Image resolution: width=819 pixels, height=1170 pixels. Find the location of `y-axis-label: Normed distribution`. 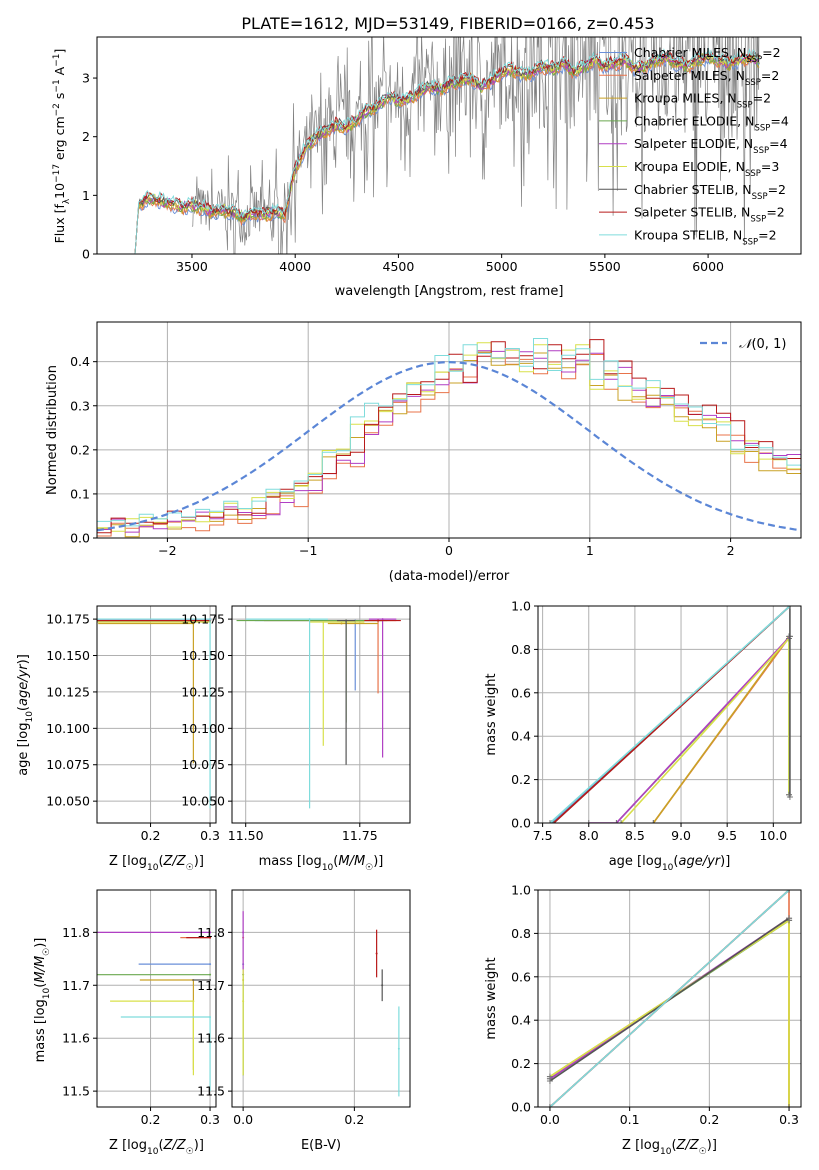

y-axis-label: Normed distribution is located at coordinates (52, 430).